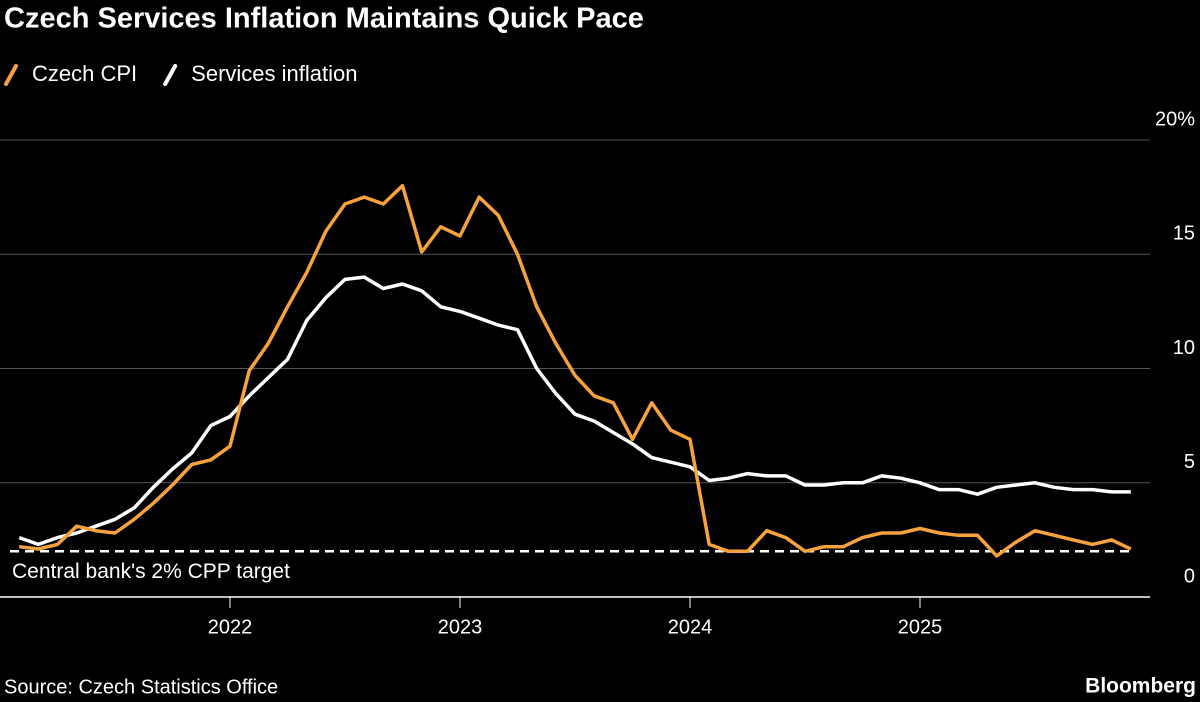  I want to click on x-tick-label: 2025, so click(920, 627).